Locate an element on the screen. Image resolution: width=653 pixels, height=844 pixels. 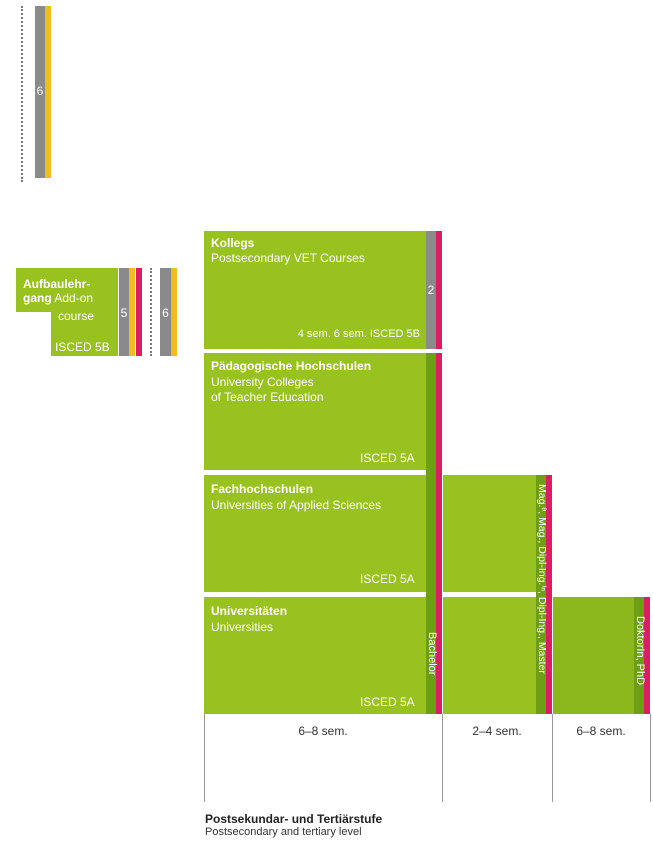
fh-subtitle: Universities of Applied Sciences is located at coordinates (296, 505).